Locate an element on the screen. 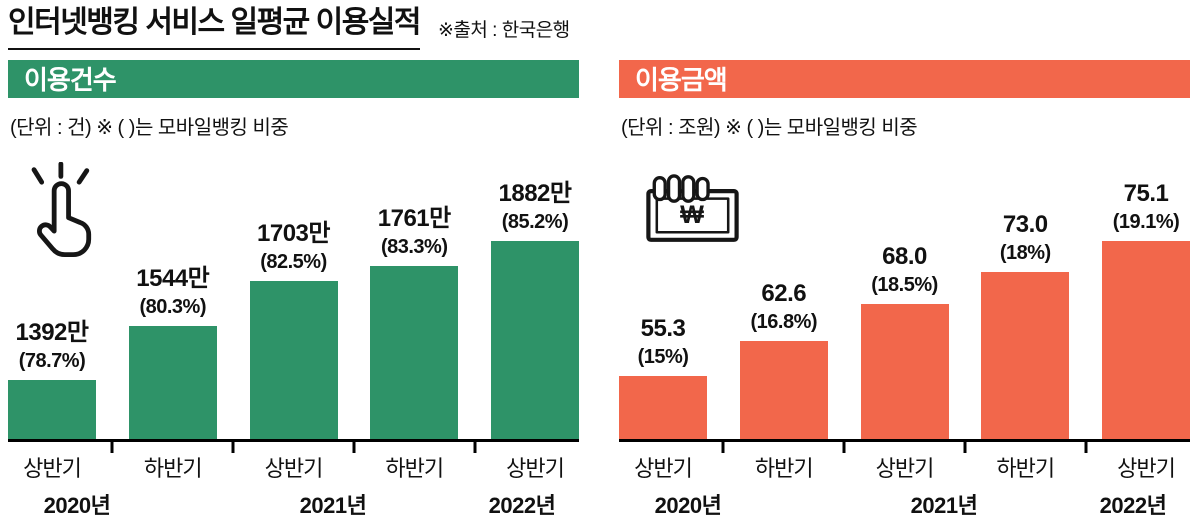 The height and width of the screenshot is (518, 1198). bar-labels: 73.0 (18%) is located at coordinates (1025, 238).